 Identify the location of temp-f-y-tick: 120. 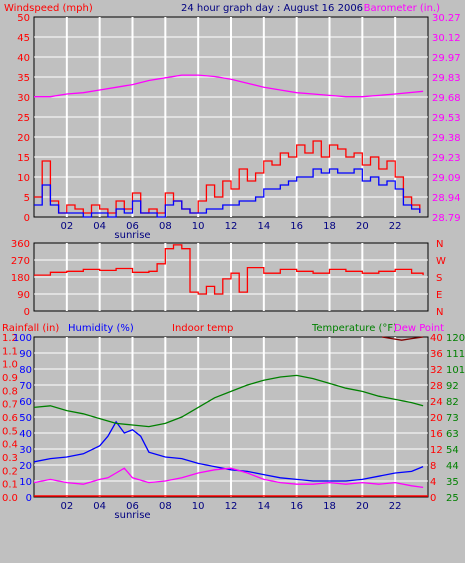
(455, 338).